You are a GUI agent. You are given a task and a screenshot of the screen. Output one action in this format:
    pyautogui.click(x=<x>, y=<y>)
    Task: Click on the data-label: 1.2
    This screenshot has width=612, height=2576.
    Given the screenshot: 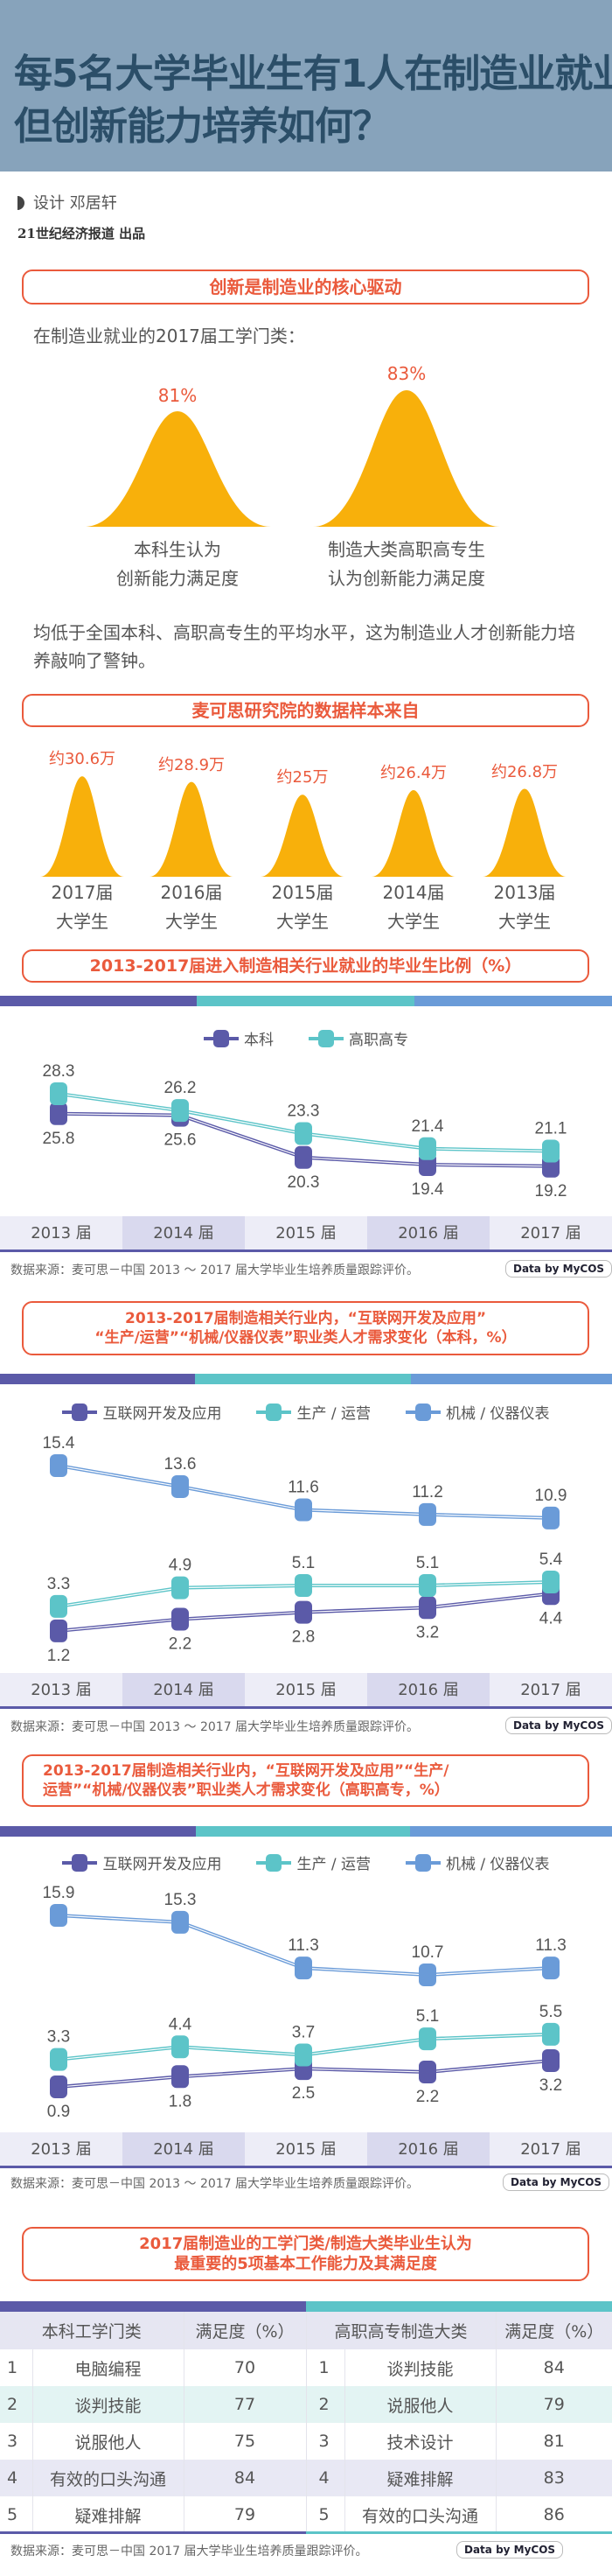 What is the action you would take?
    pyautogui.click(x=58, y=1656)
    